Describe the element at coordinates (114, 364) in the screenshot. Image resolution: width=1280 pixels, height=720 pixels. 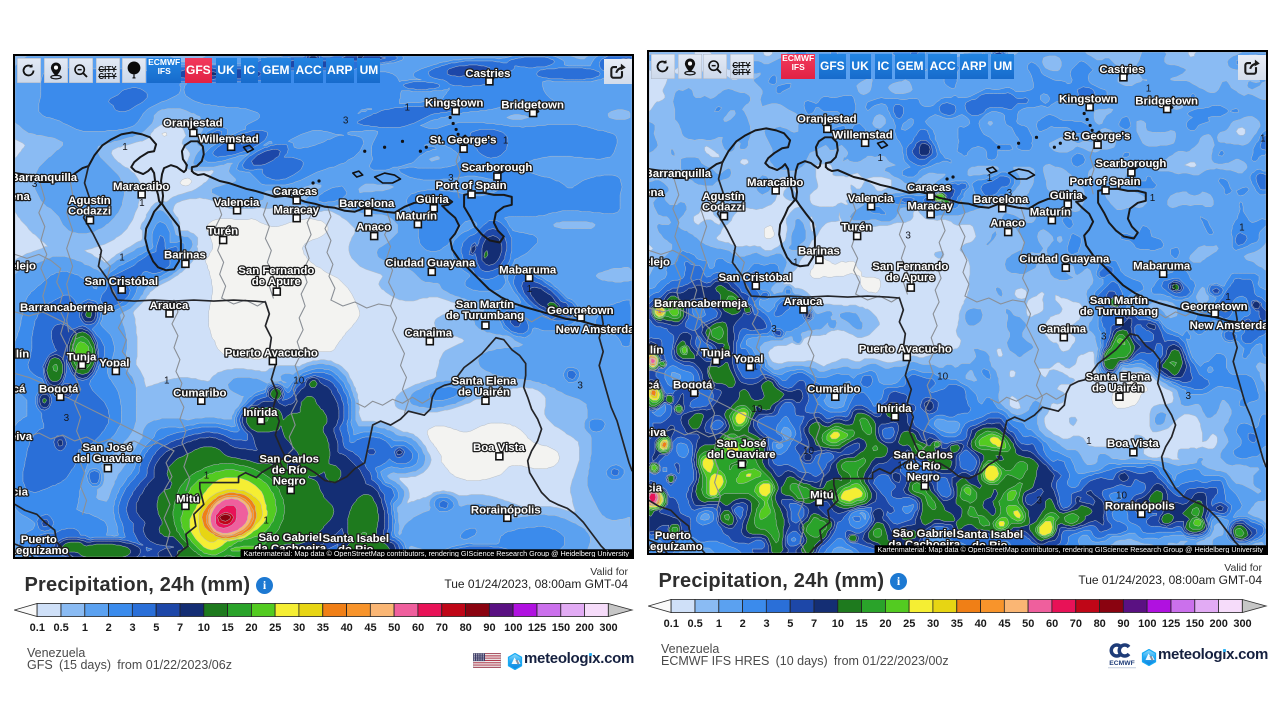
I see `svg-text: Yopal` at that location.